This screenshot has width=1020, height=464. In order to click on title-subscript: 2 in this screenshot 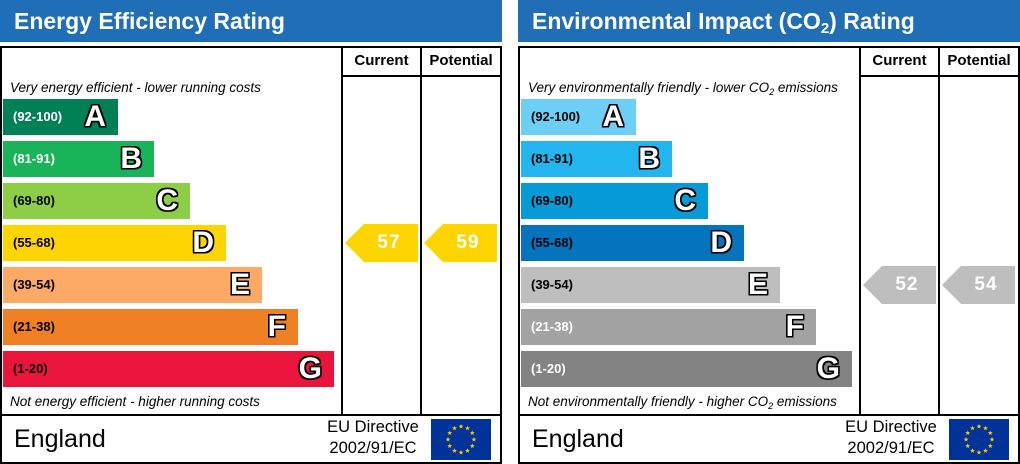, I will do `click(825, 28)`.